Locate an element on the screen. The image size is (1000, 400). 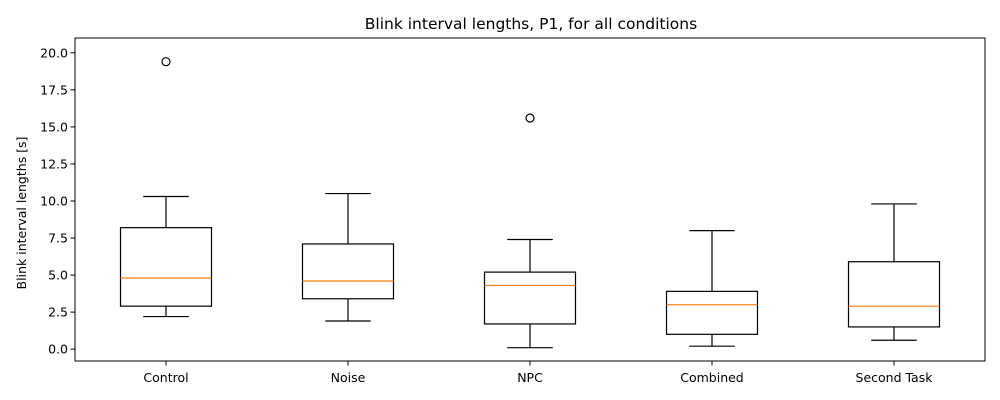
x-tick-label: Combined is located at coordinates (712, 377).